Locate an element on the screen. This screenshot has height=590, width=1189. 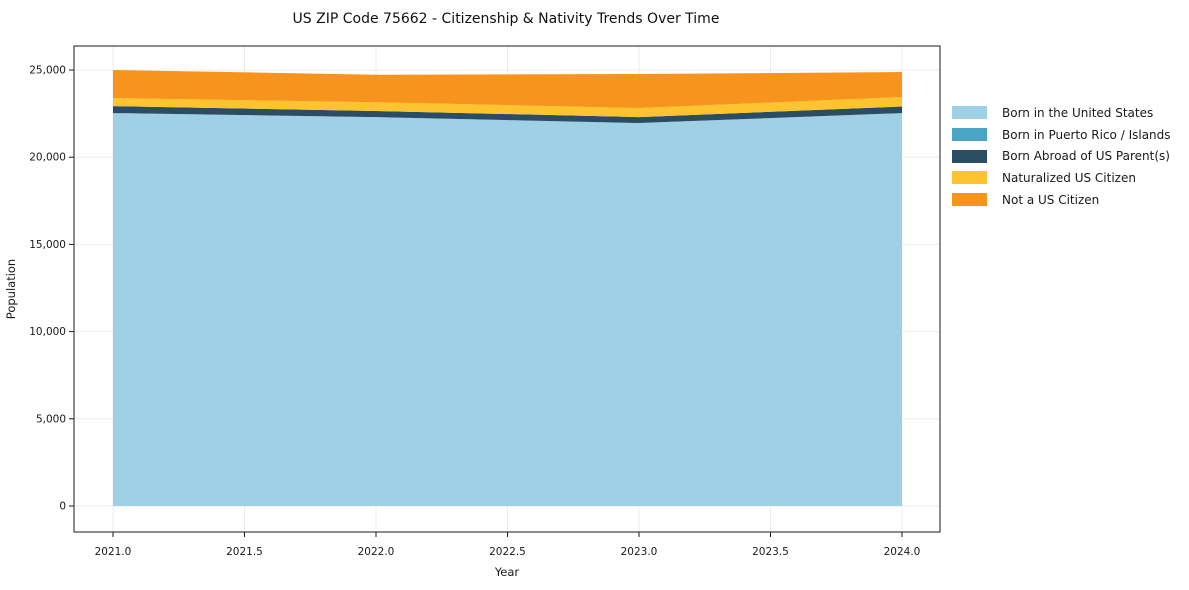
x-tick-label: 2023.5 is located at coordinates (770, 552).